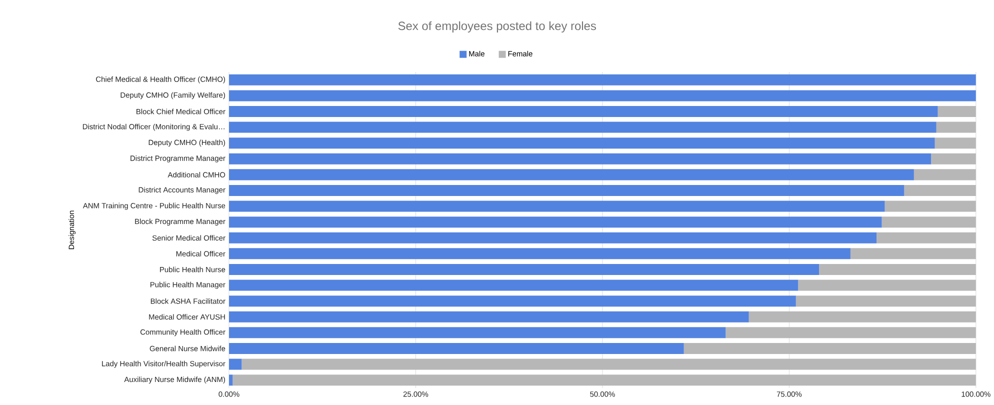 The width and height of the screenshot is (994, 405). Describe the element at coordinates (497, 27) in the screenshot. I see `chart-title: Sex of employees posted to key roles` at that location.